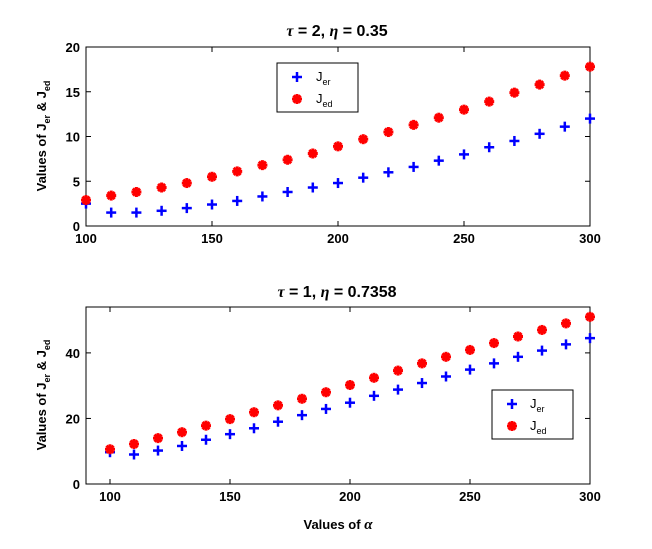  I want to click on y-tick-label: 40, so click(73, 353).